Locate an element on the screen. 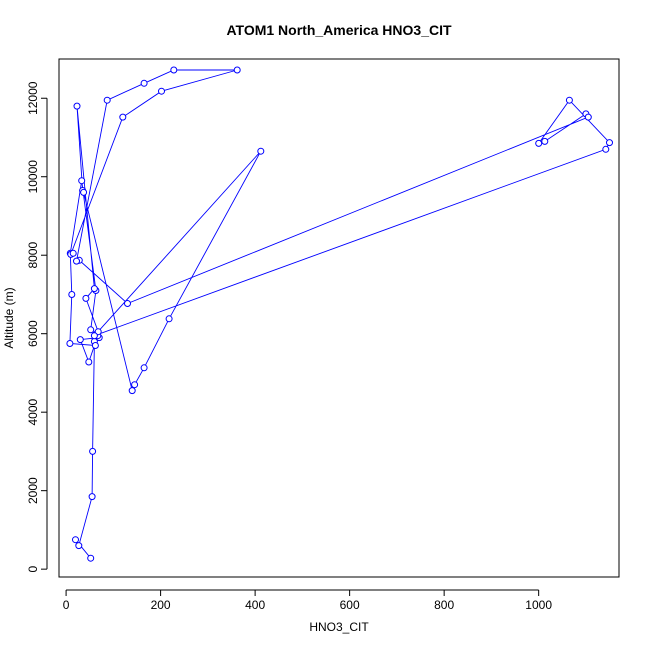 Image resolution: width=650 pixels, height=650 pixels. x-tick-label: 400 is located at coordinates (255, 605).